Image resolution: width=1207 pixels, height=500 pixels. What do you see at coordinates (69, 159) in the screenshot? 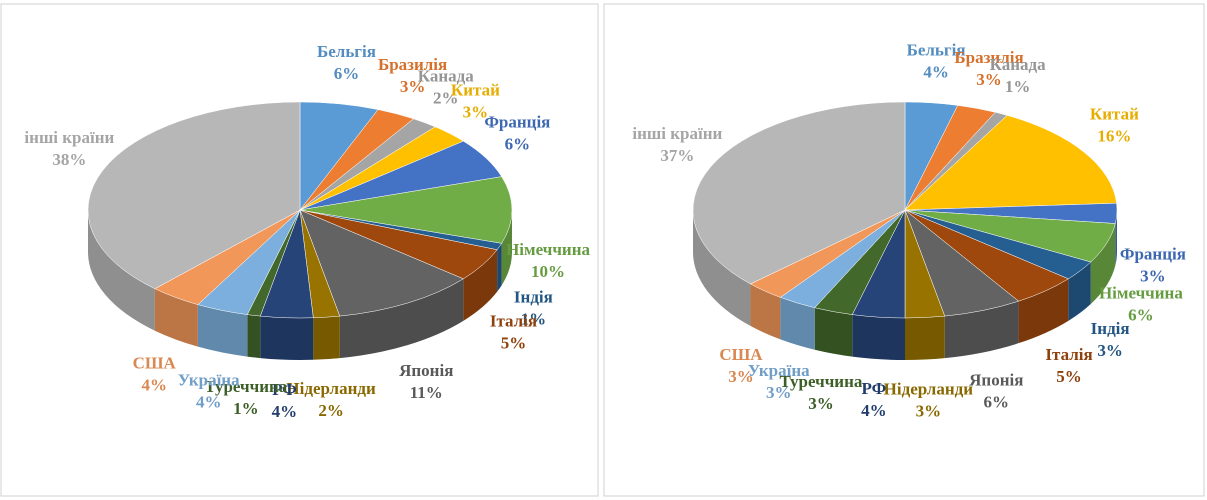
I see `data-label-value: 38%` at bounding box center [69, 159].